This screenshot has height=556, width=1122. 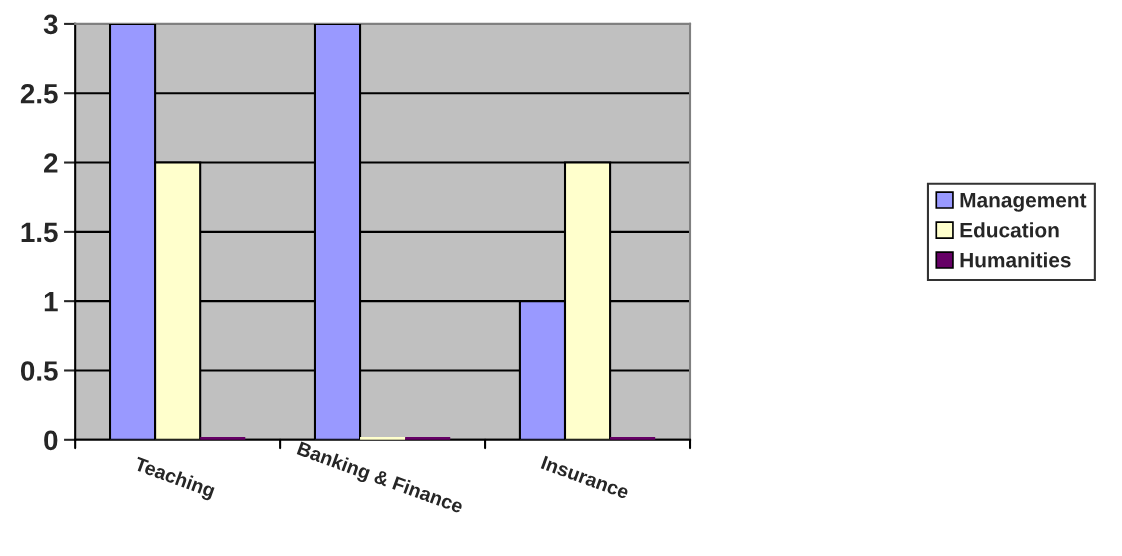 I want to click on y-tick-label: 1, so click(x=51, y=302).